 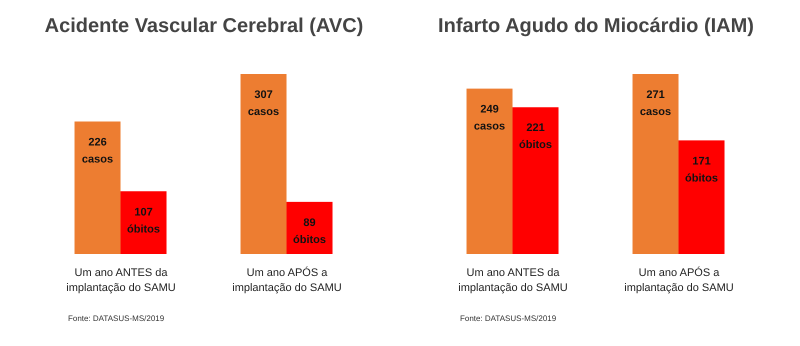 What do you see at coordinates (489, 110) in the screenshot?
I see `data-label: 249` at bounding box center [489, 110].